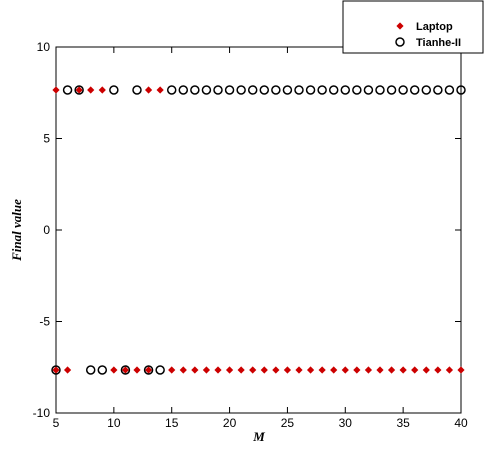 The width and height of the screenshot is (493, 449). What do you see at coordinates (44, 322) in the screenshot?
I see `y-tick-label: -5` at bounding box center [44, 322].